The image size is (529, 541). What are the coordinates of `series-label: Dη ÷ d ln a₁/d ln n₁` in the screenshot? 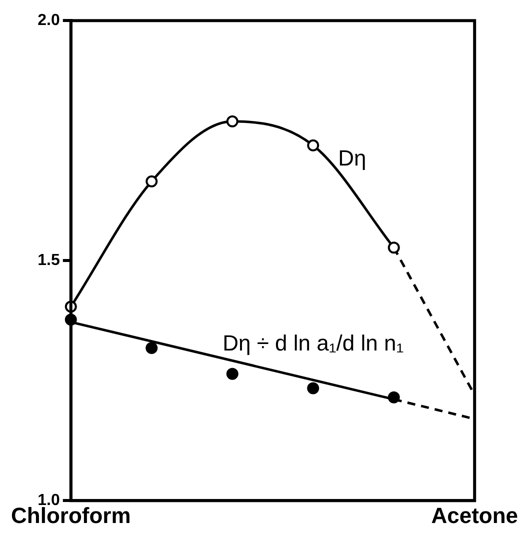 It's located at (313, 343).